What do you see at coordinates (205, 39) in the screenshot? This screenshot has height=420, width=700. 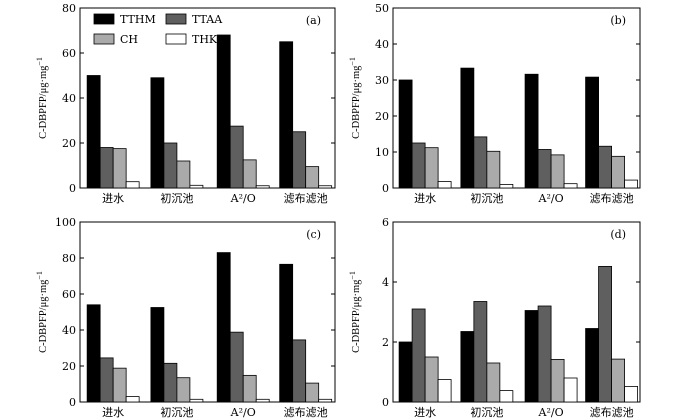 I see `legend-label: THK` at bounding box center [205, 39].